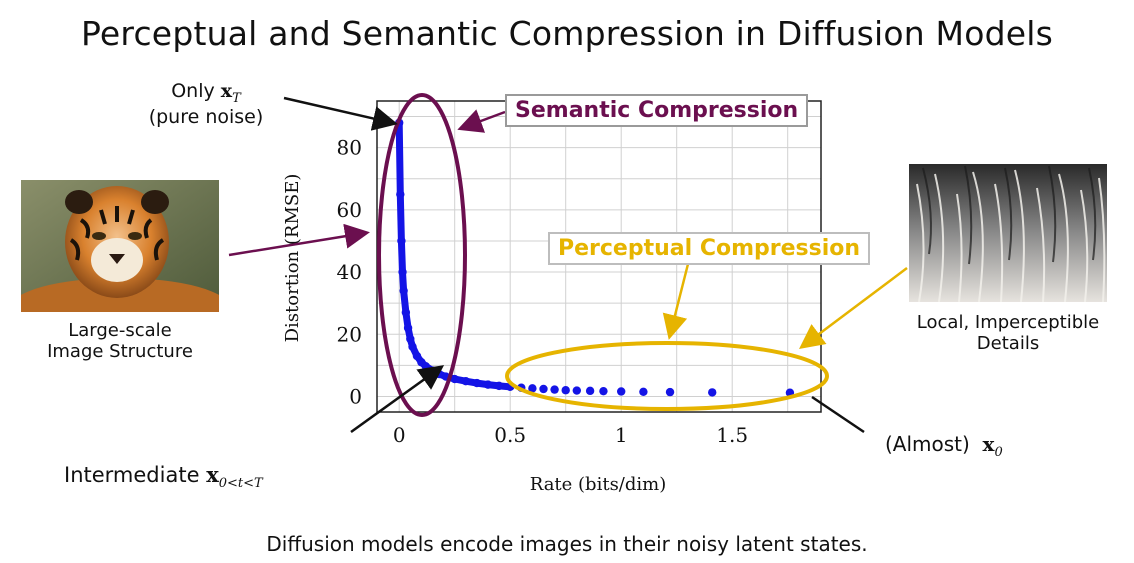 The image size is (1134, 563). What do you see at coordinates (853, 308) in the screenshot?
I see `fur-arrow` at bounding box center [853, 308].